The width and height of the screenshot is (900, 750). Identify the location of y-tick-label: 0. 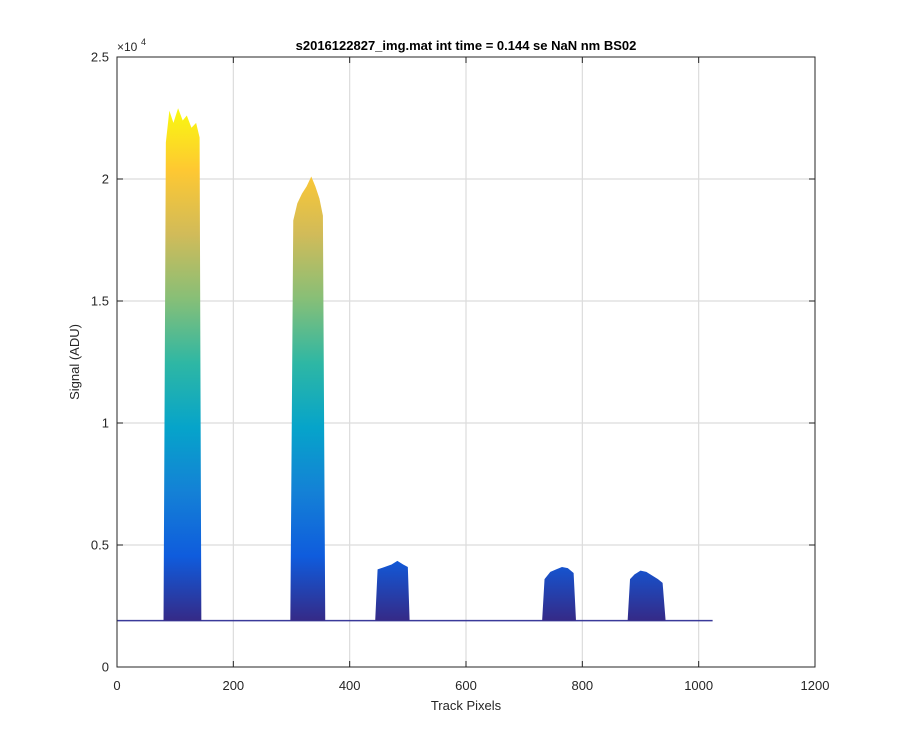
(105, 667).